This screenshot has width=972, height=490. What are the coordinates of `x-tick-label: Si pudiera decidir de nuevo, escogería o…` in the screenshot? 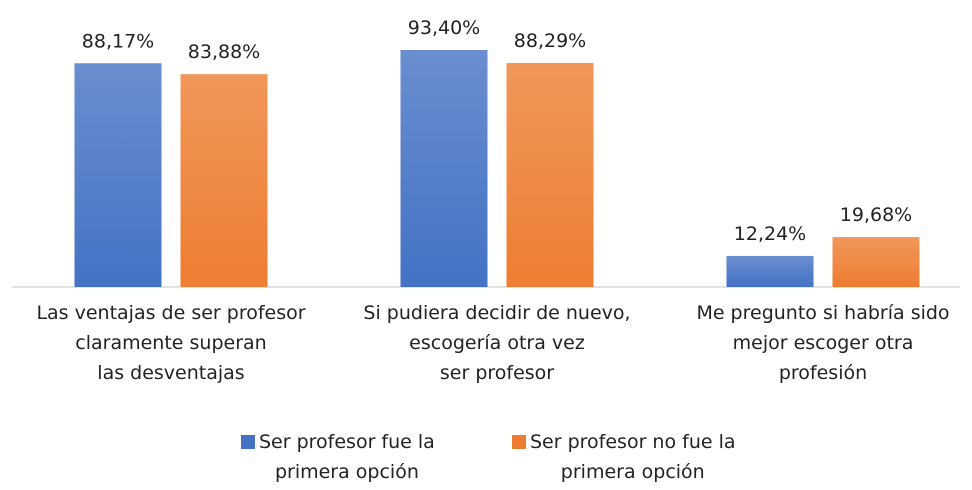 It's located at (497, 343).